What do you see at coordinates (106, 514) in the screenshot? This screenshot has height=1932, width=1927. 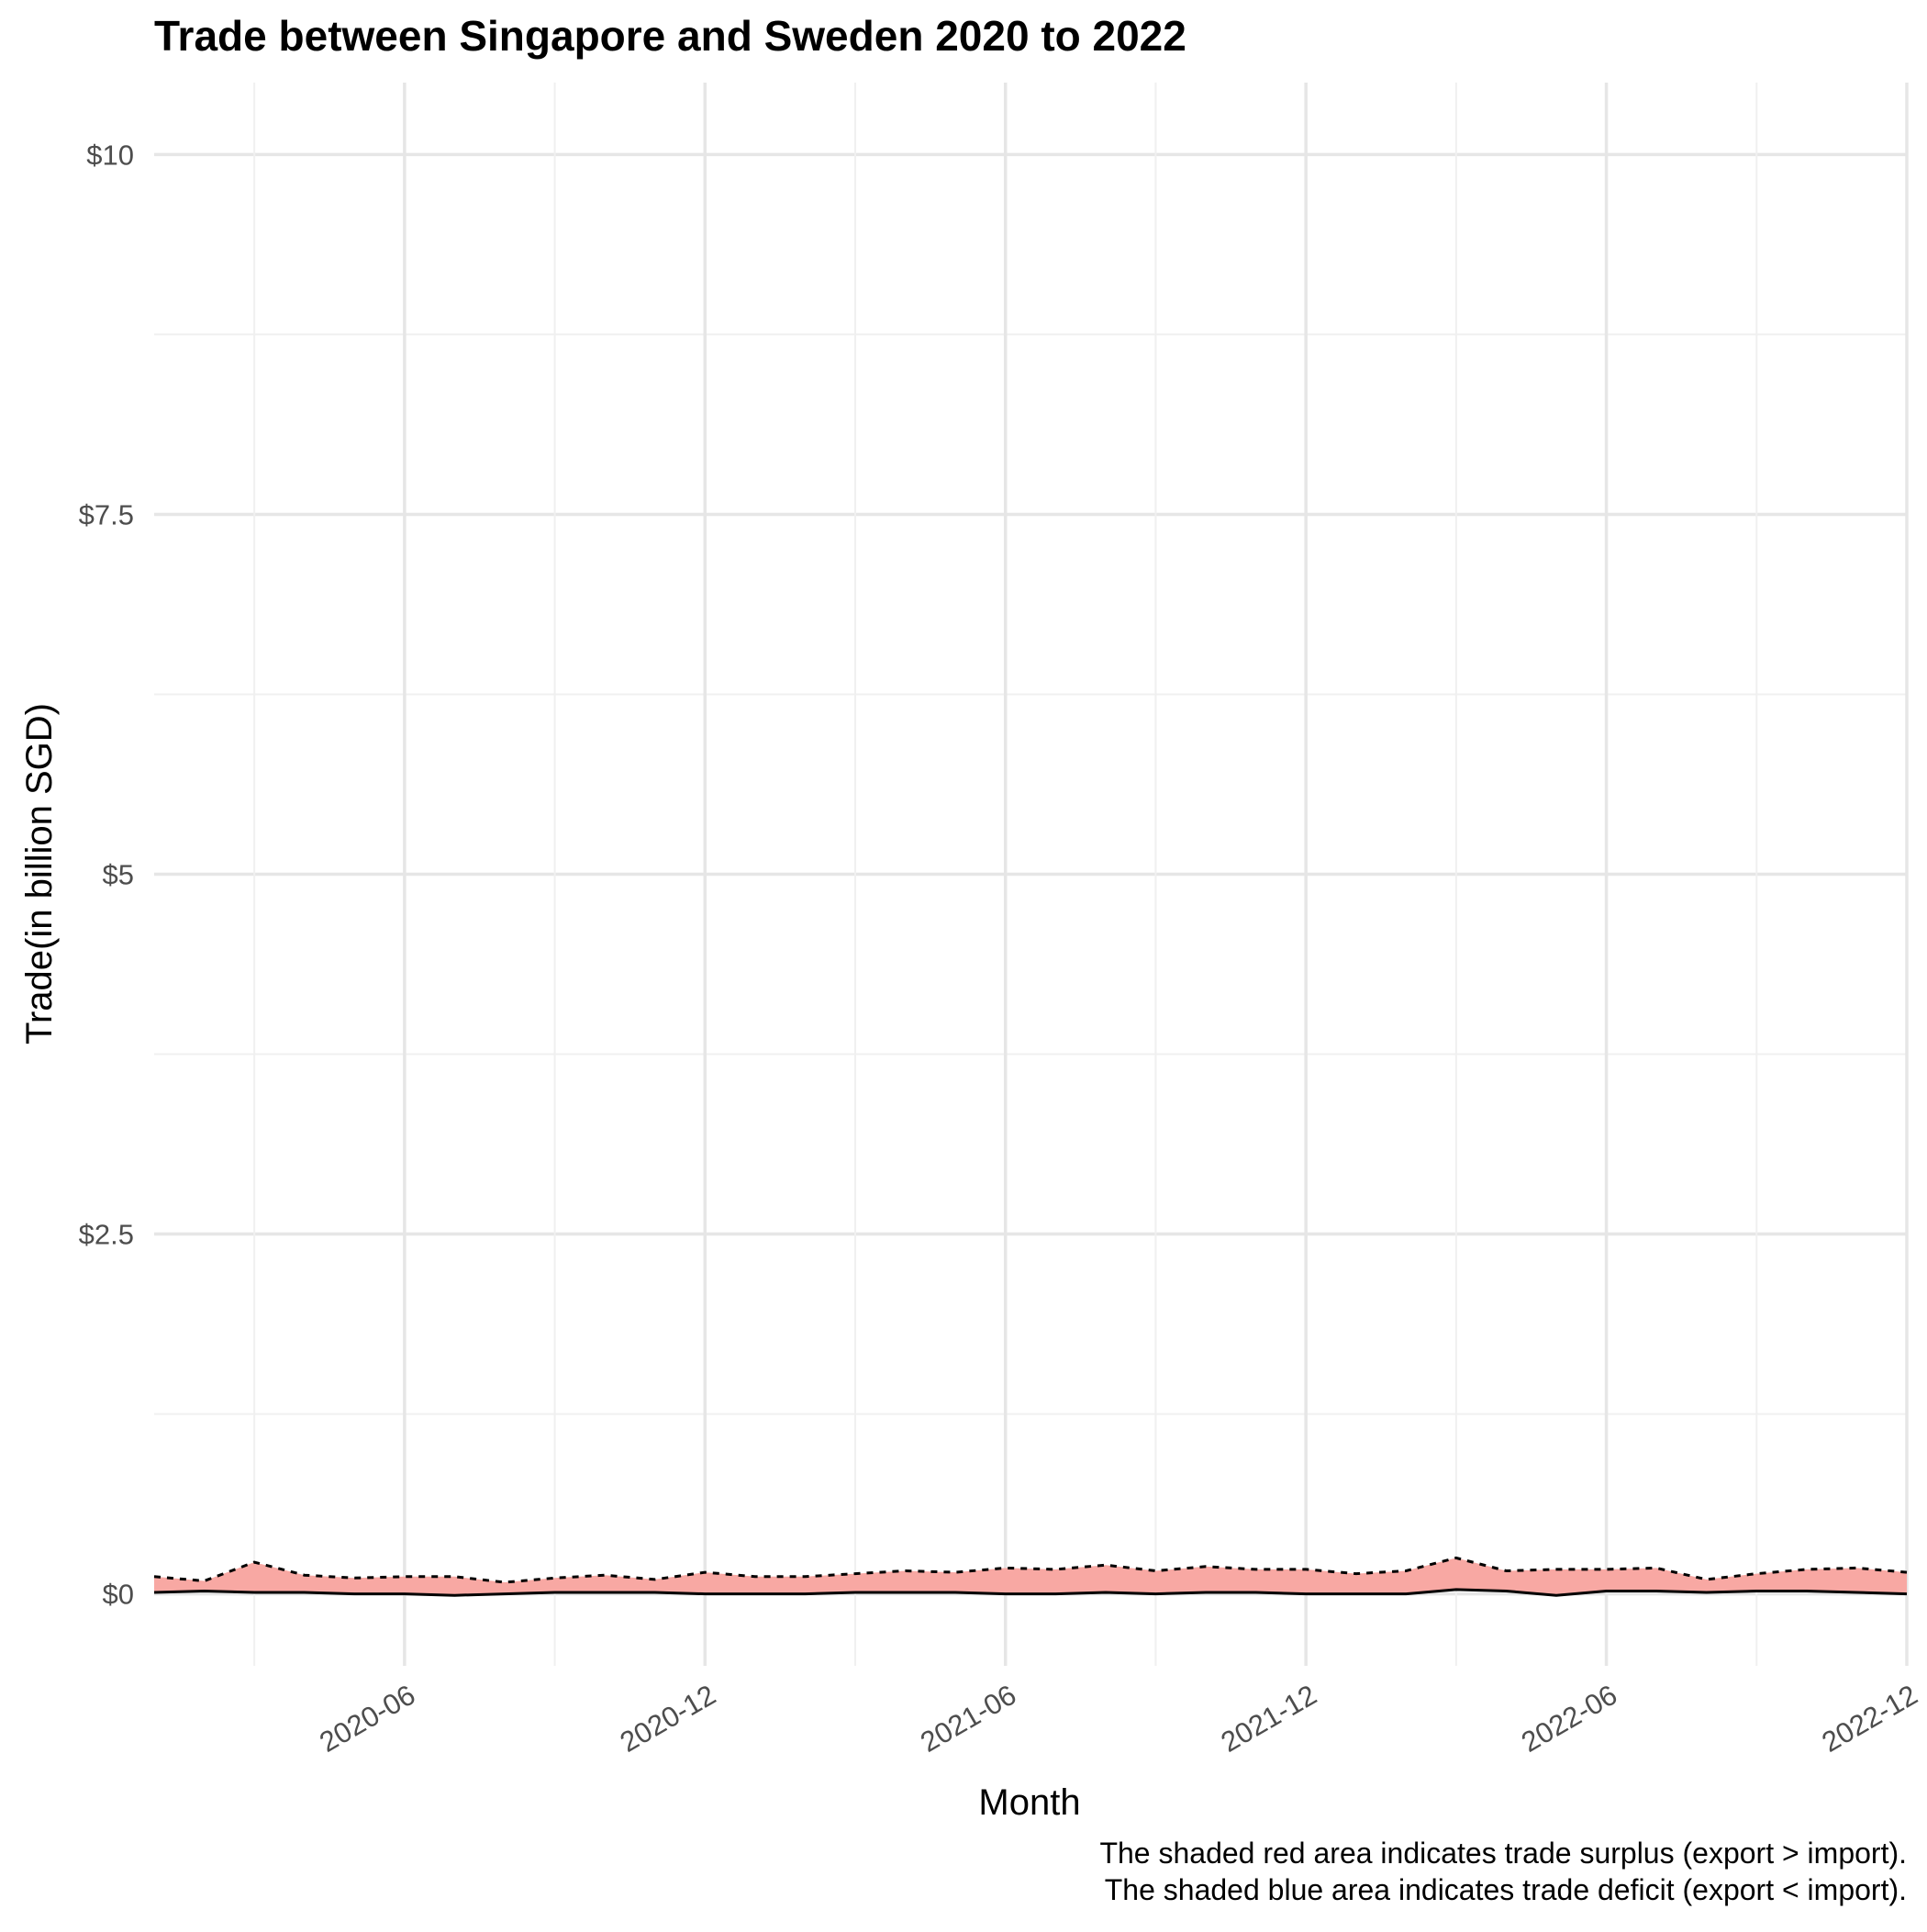 I see `y-tick-label: $7.5` at bounding box center [106, 514].